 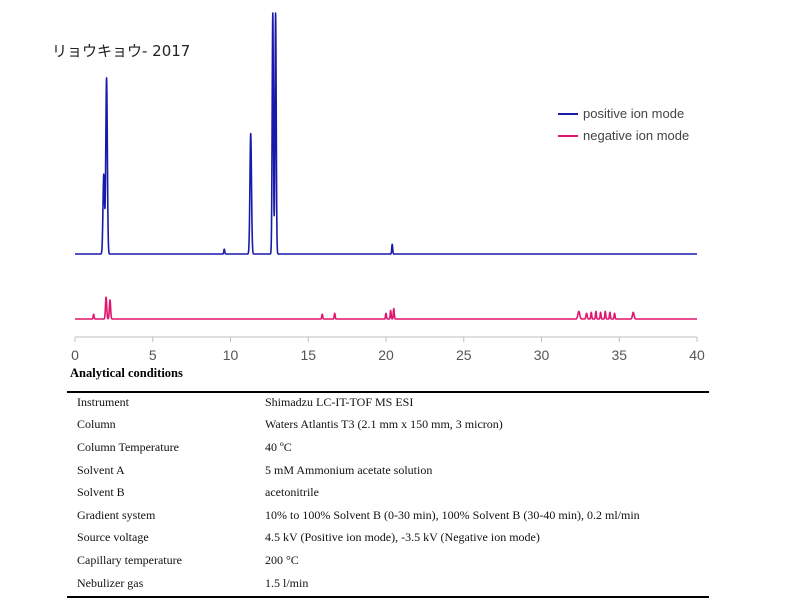 What do you see at coordinates (75, 355) in the screenshot?
I see `x-tick-label: 0` at bounding box center [75, 355].